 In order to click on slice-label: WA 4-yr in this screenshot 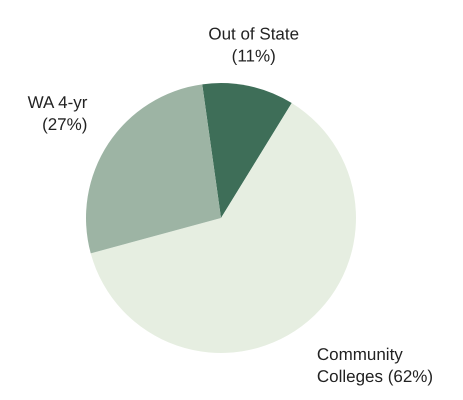, I will do `click(58, 102)`.